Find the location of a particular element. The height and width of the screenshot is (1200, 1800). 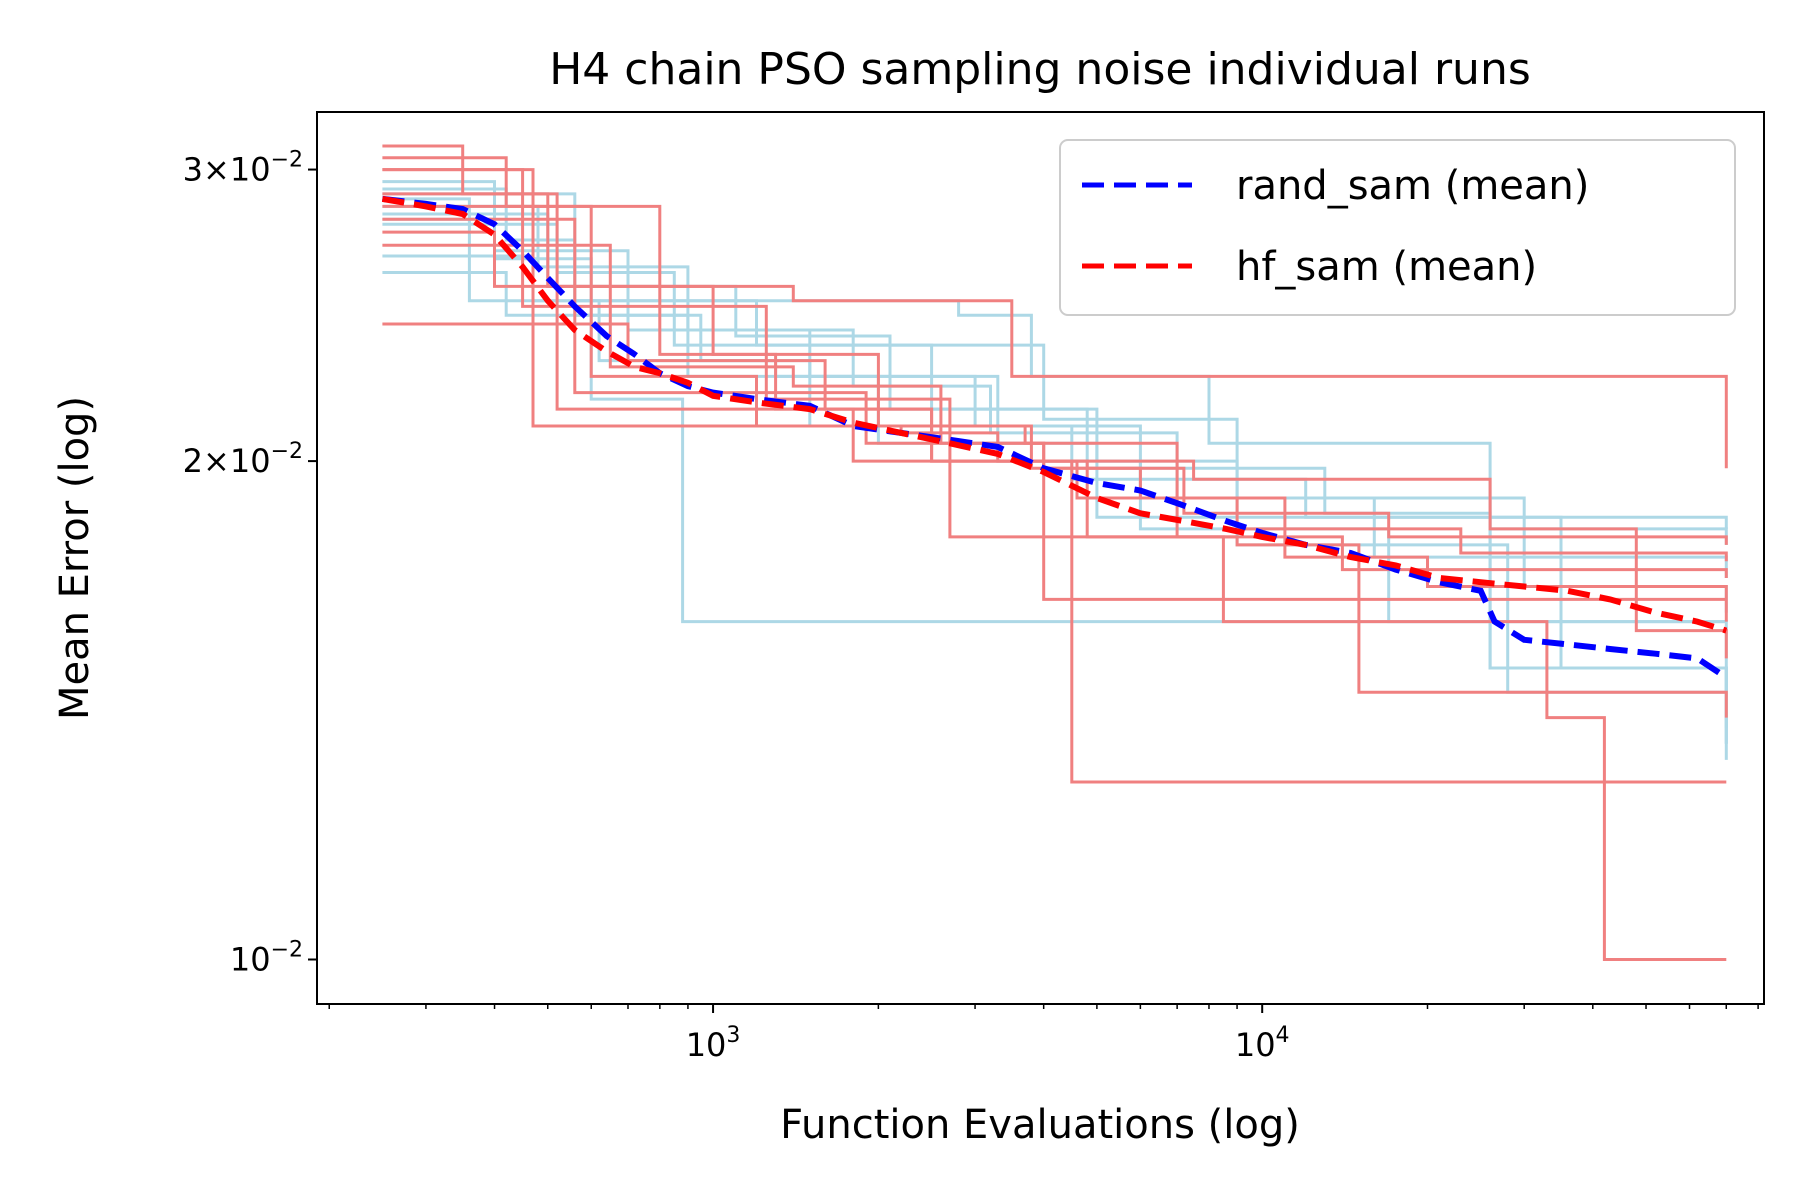

legend-box is located at coordinates (1397, 227).